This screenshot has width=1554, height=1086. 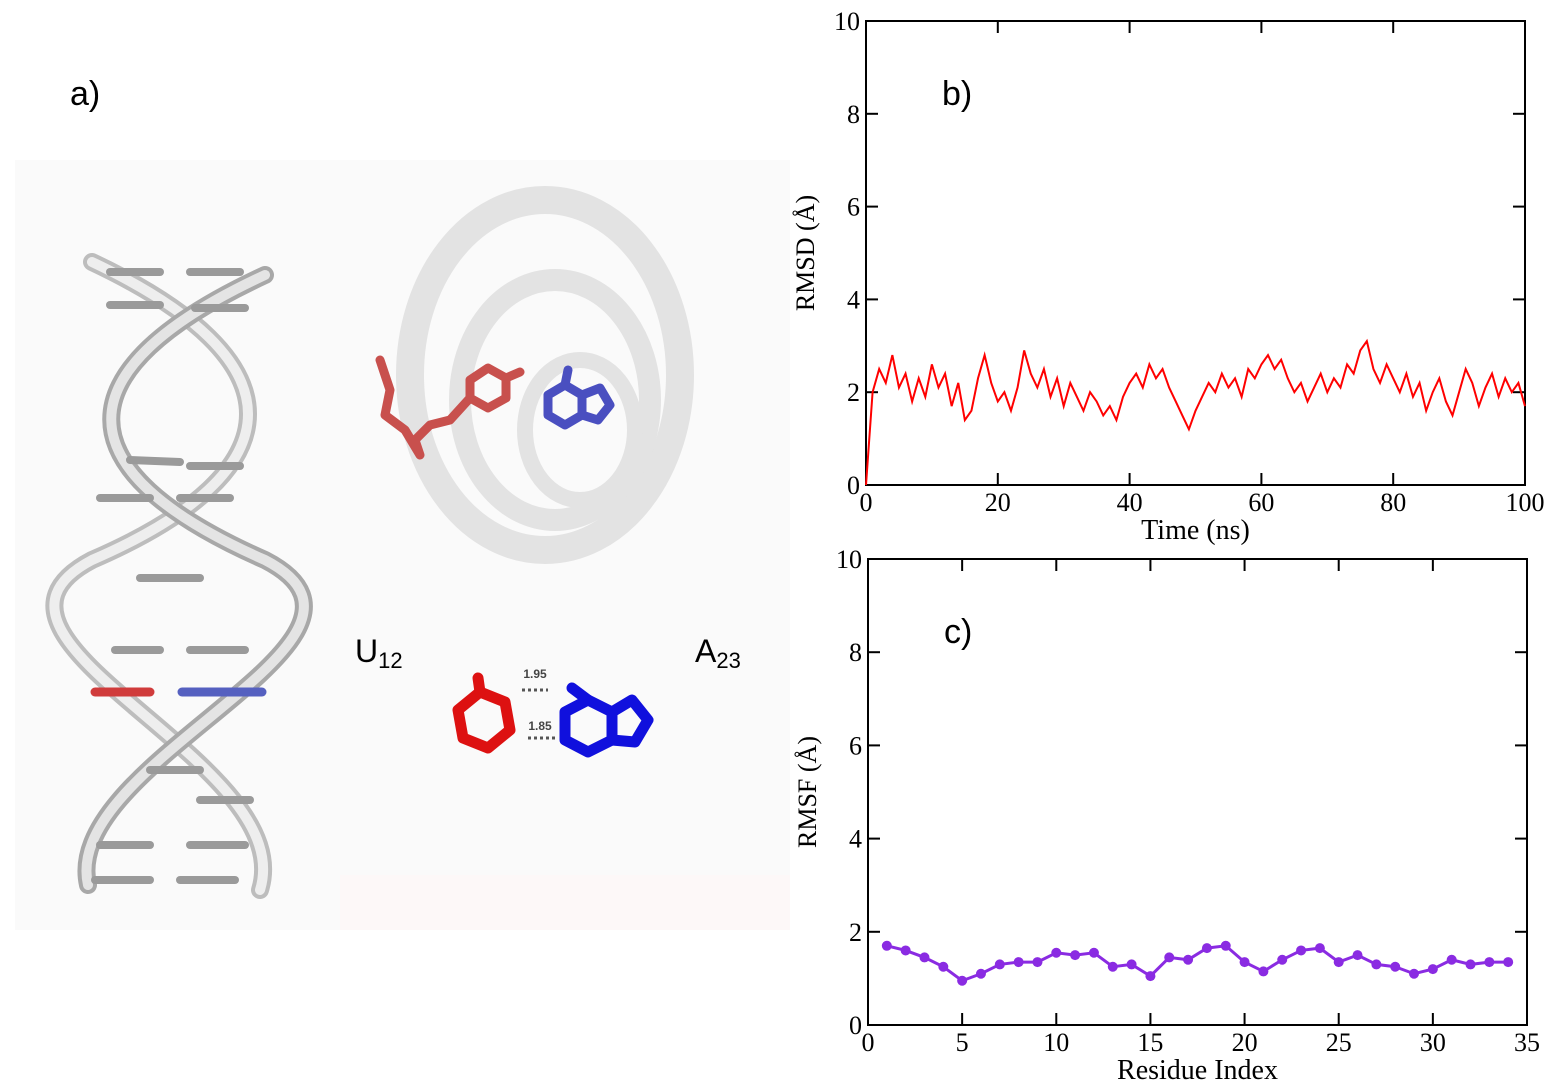 What do you see at coordinates (805, 253) in the screenshot?
I see `y-axis-label: RMSD (Å)` at bounding box center [805, 253].